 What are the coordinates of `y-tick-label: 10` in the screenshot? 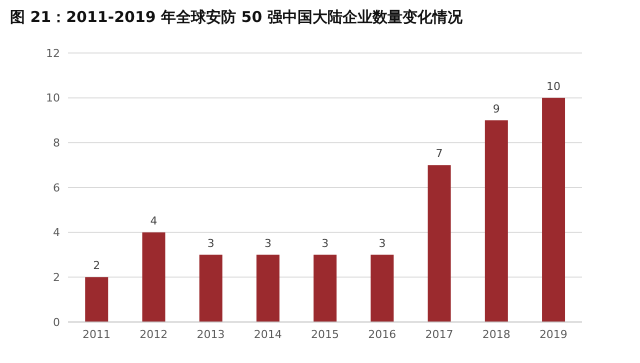 It's located at (53, 98).